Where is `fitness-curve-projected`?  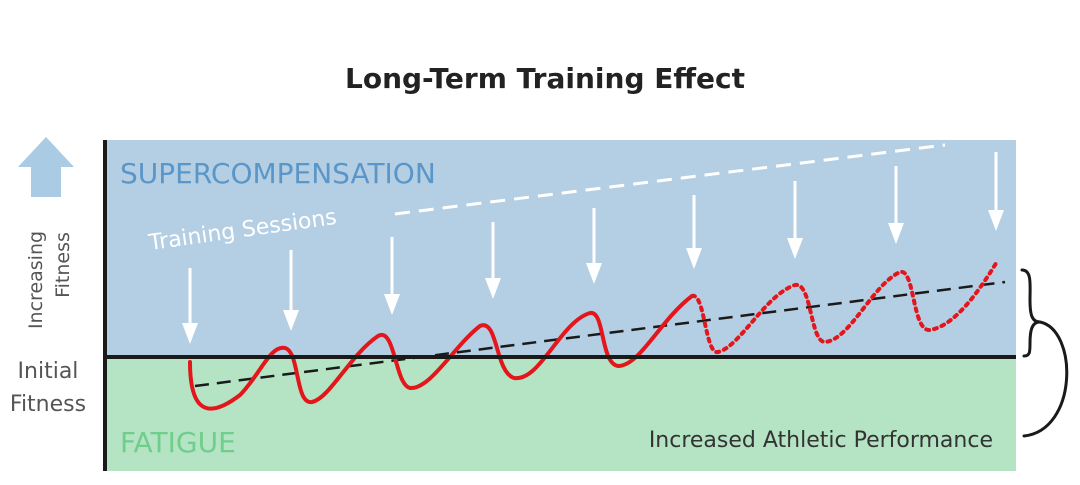 fitness-curve-projected is located at coordinates (845, 306).